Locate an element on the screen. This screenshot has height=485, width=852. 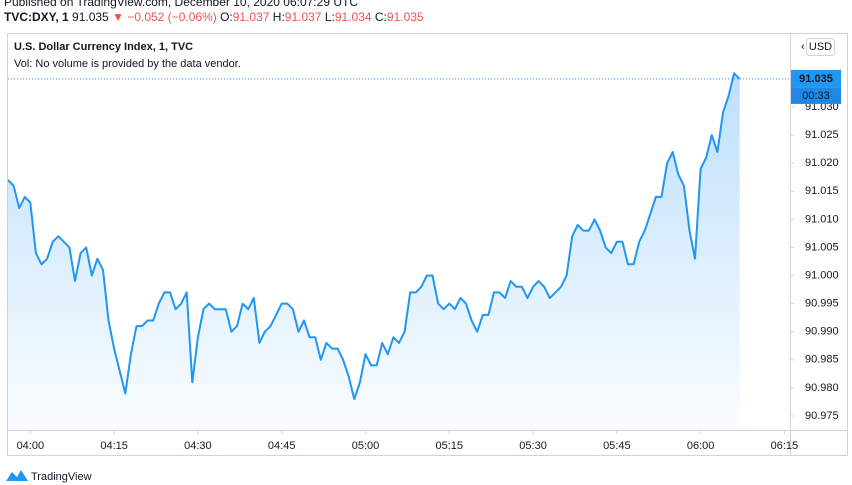
y-tick-label: 90.990 is located at coordinates (822, 332).